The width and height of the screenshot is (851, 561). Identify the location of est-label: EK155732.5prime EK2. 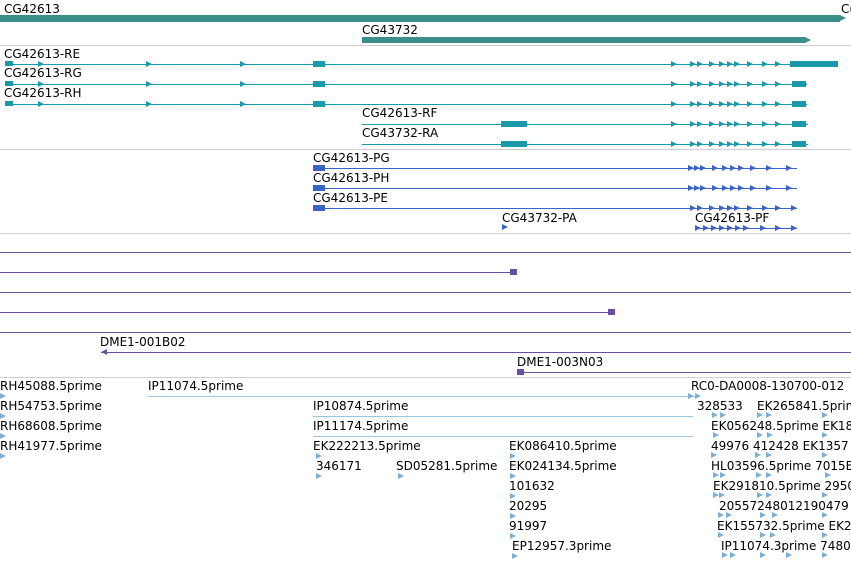
(784, 526).